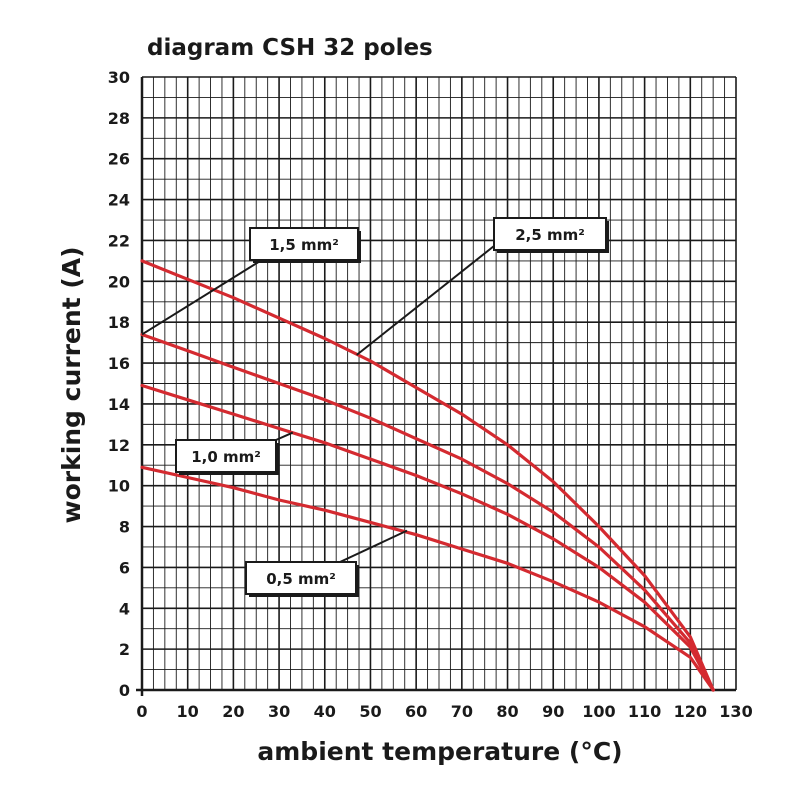  Describe the element at coordinates (644, 711) in the screenshot. I see `x-tick-label: 110` at that location.